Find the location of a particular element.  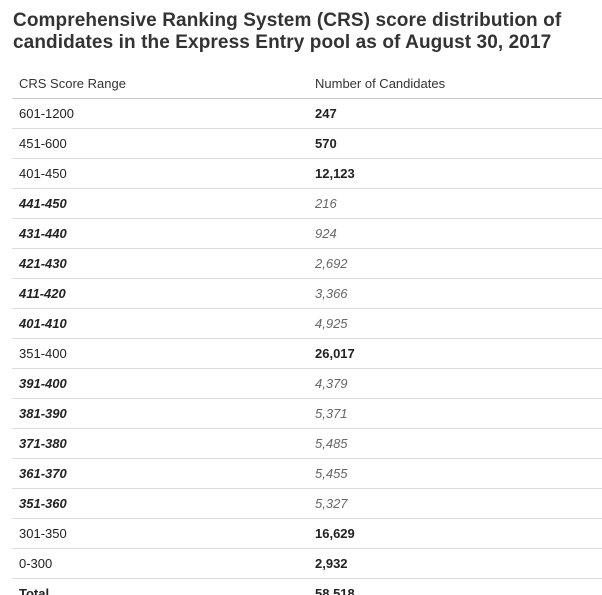

score-range-cell: 431-440 is located at coordinates (160, 233).